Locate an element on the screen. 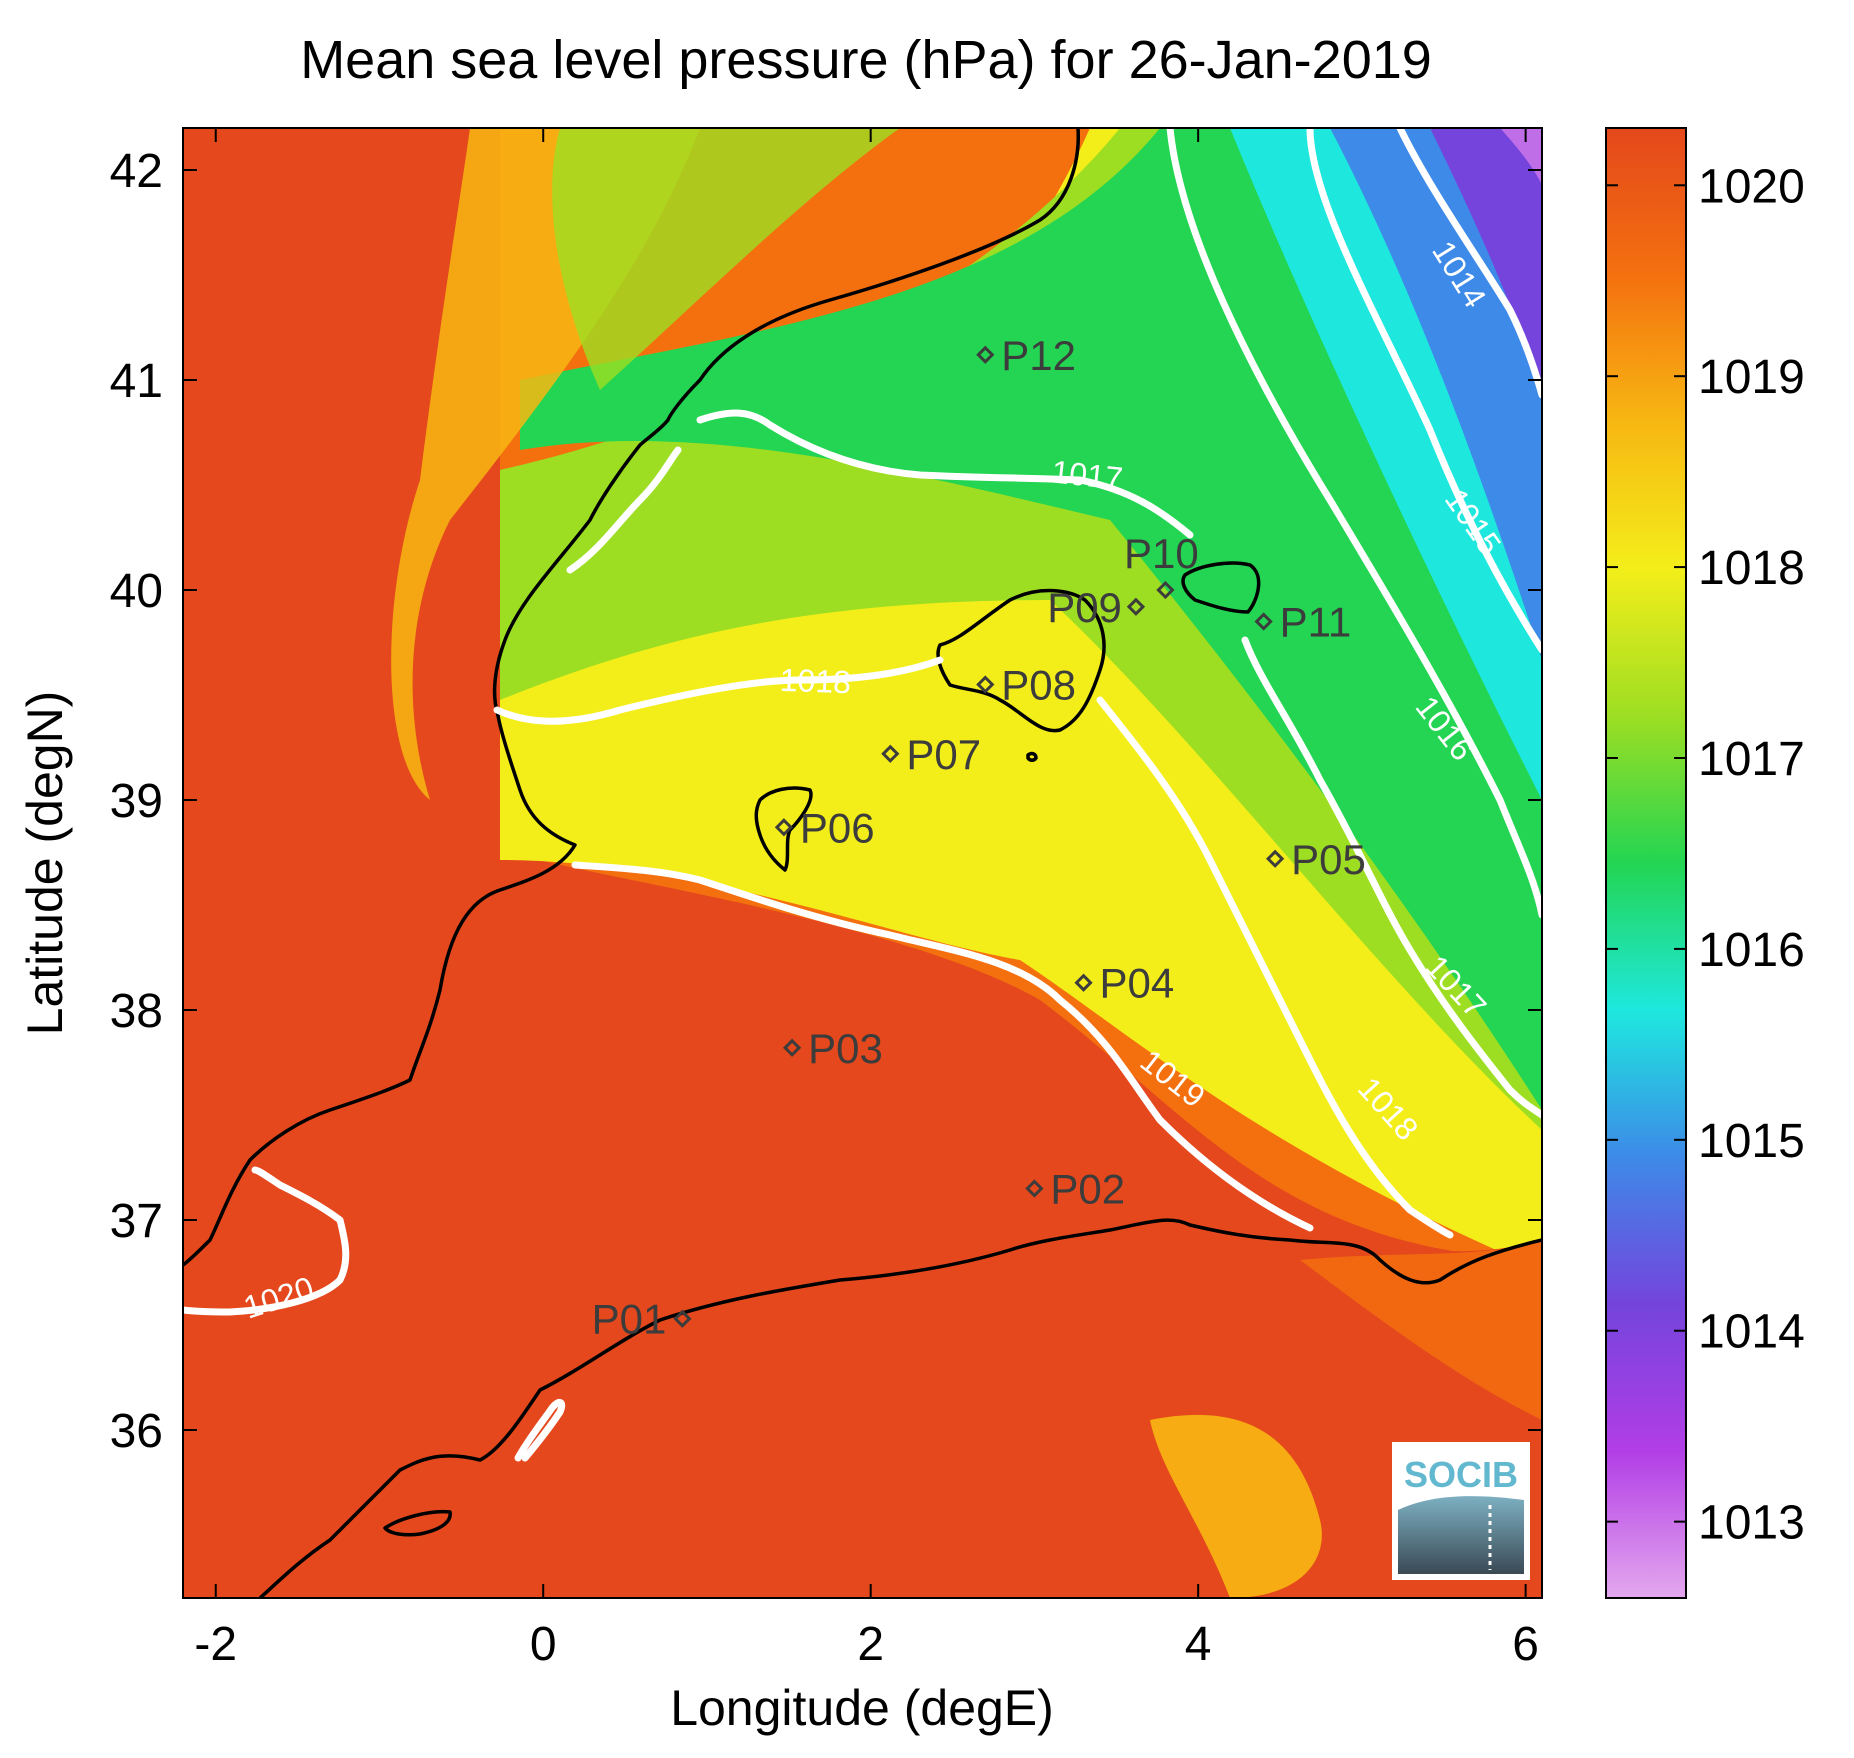  colorbar-tick-label: 1019 is located at coordinates (1751, 377).